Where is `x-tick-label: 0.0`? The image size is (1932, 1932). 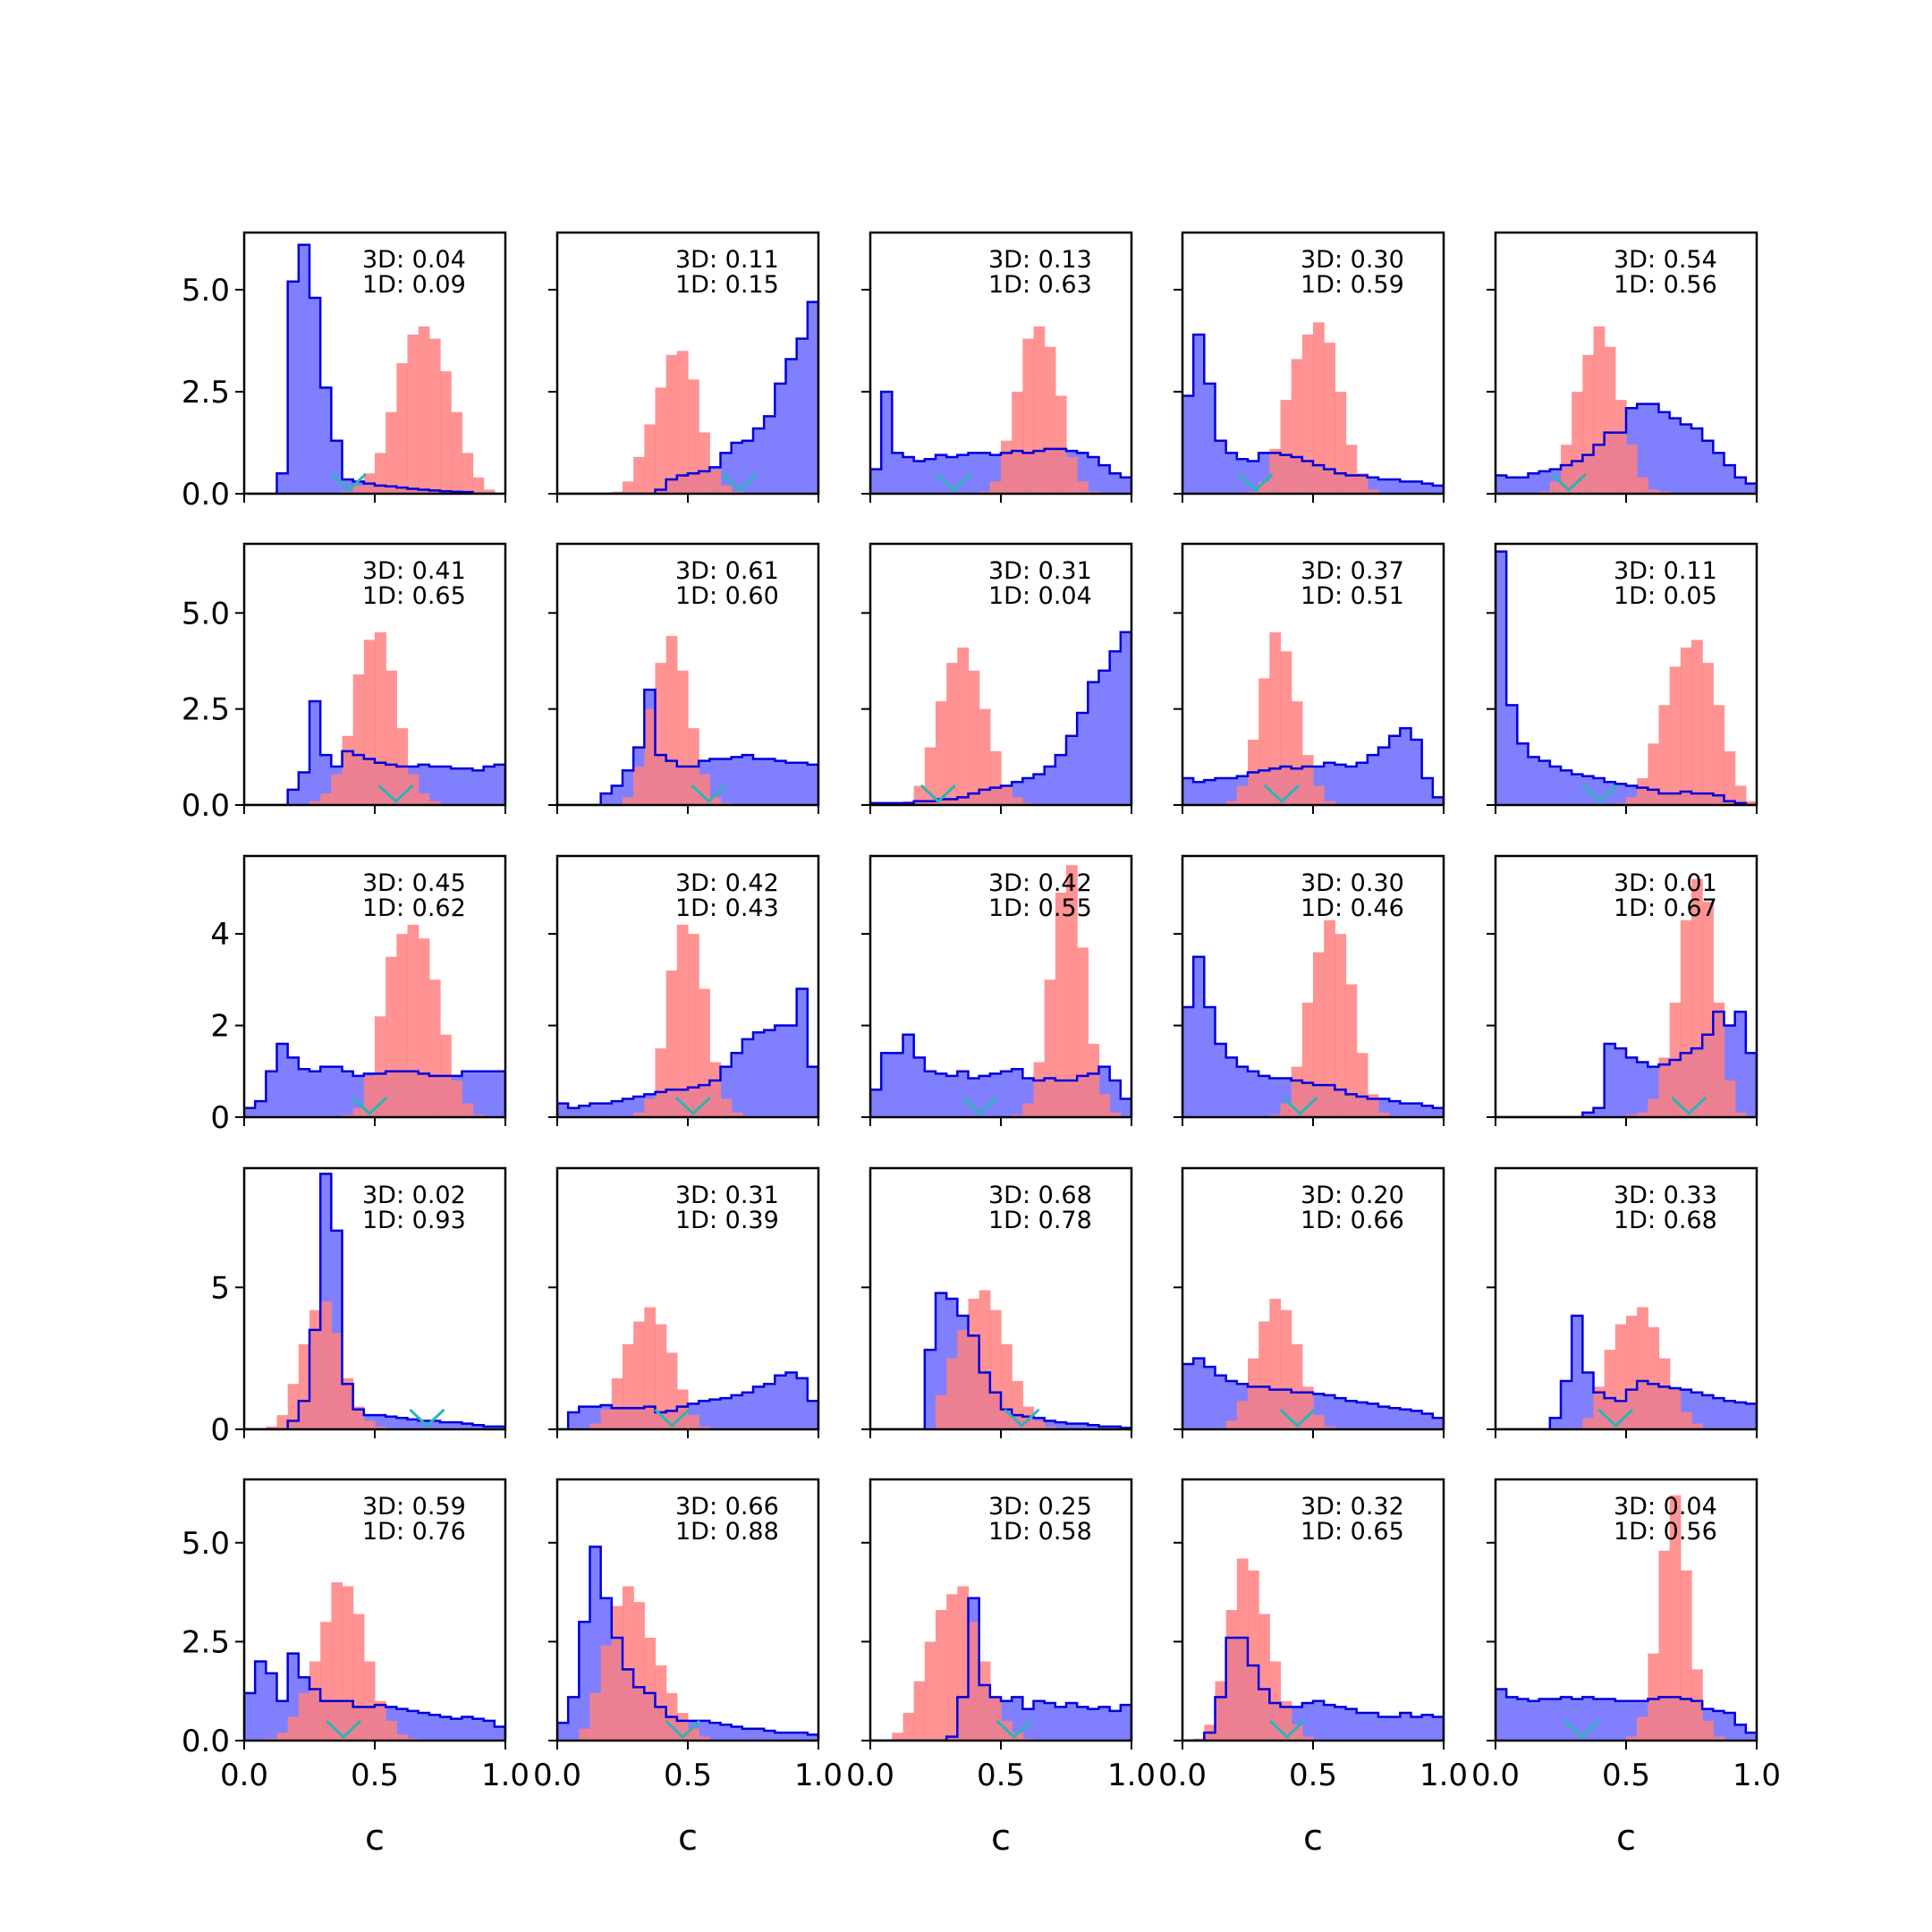 x-tick-label: 0.0 is located at coordinates (1495, 1775).